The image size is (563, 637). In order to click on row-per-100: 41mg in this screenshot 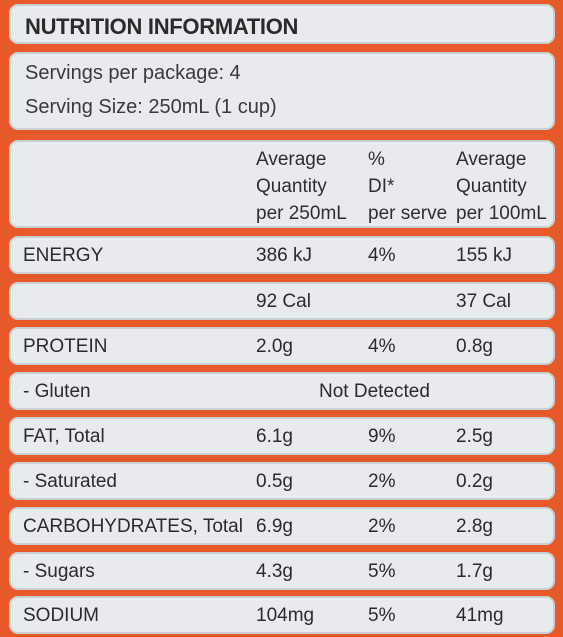, I will do `click(480, 615)`.